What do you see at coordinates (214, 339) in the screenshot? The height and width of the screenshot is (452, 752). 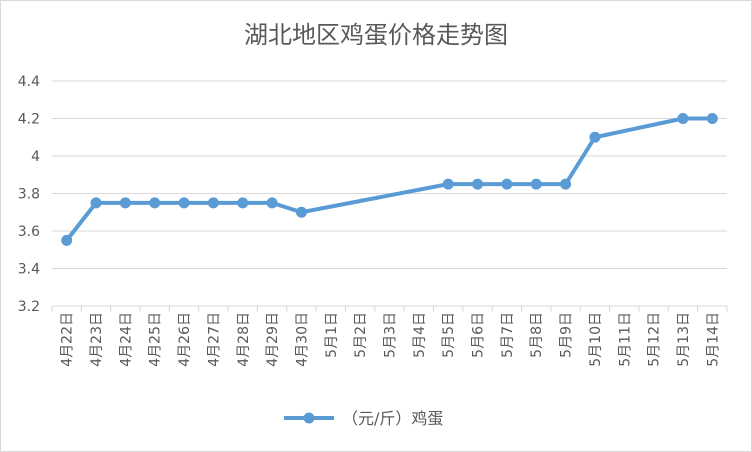 I see `x-tick-label: 4月27日` at bounding box center [214, 339].